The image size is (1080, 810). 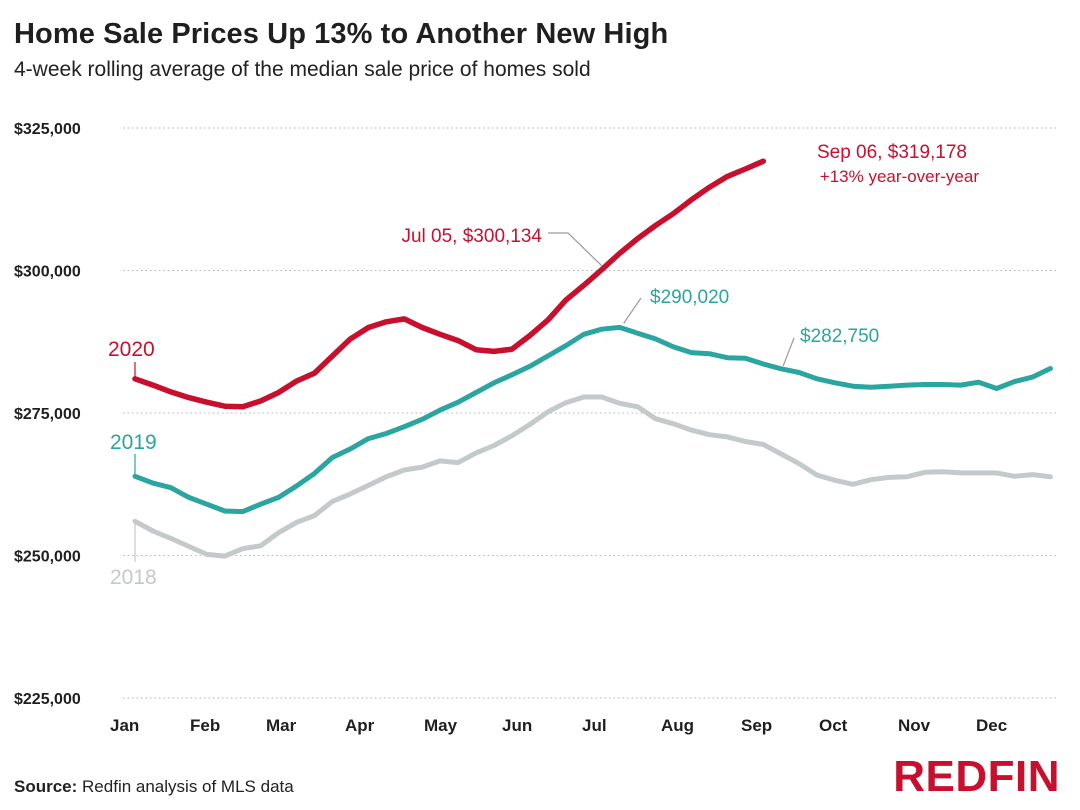 I want to click on x-tick-label: Mar, so click(x=281, y=725).